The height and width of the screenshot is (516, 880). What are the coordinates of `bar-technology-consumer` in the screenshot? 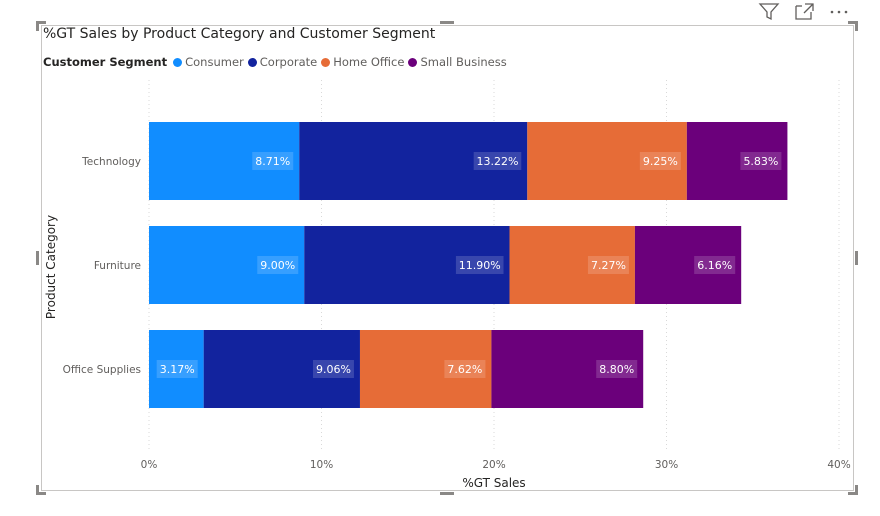 It's located at (224, 161).